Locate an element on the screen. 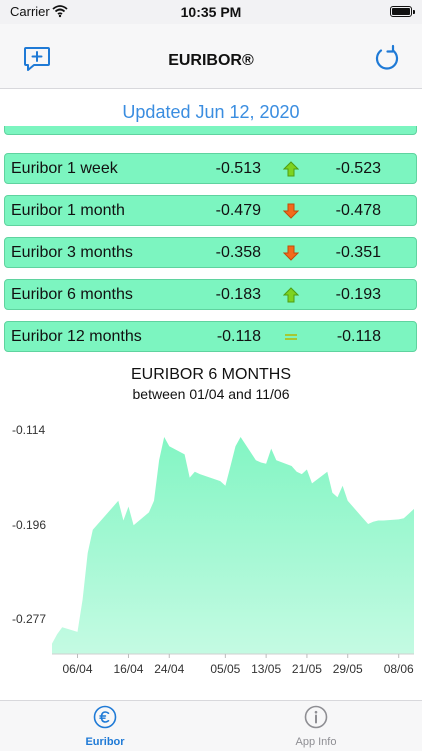 Image resolution: width=422 pixels, height=751 pixels. tab-label: Euribor is located at coordinates (105, 742).